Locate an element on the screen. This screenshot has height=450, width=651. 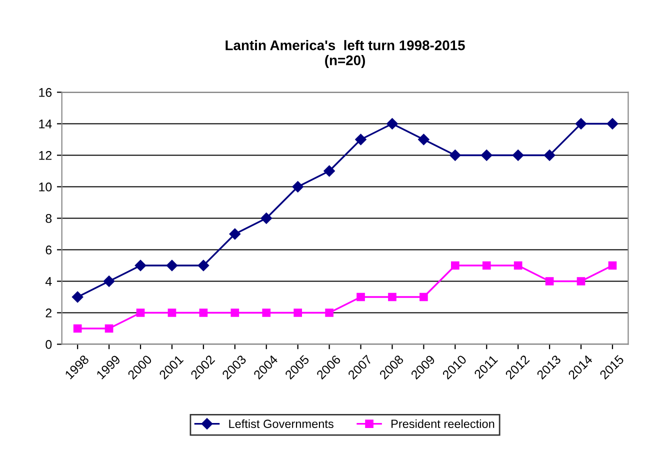
y-tick-label: 12 is located at coordinates (45, 155).